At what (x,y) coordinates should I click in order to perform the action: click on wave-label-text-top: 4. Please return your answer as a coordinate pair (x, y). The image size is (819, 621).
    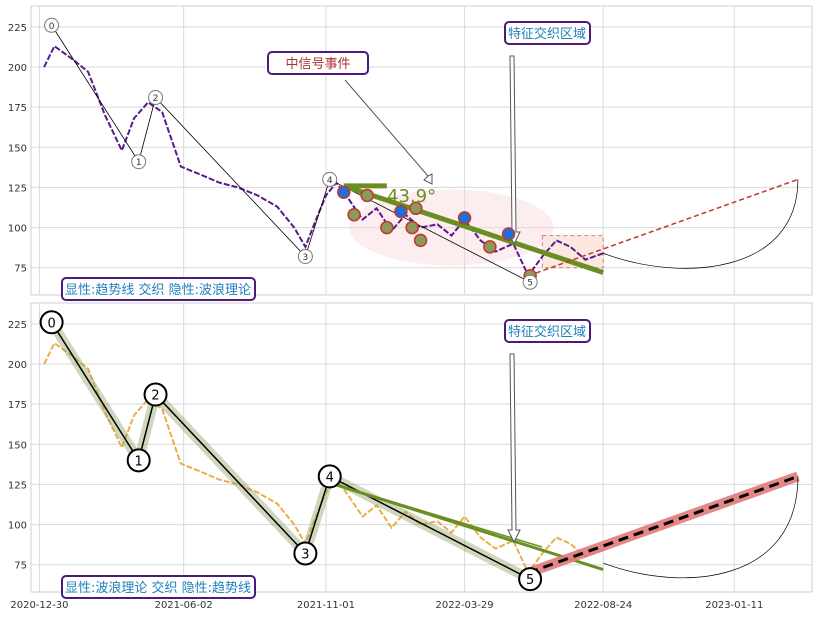
    Looking at the image, I should click on (330, 181).